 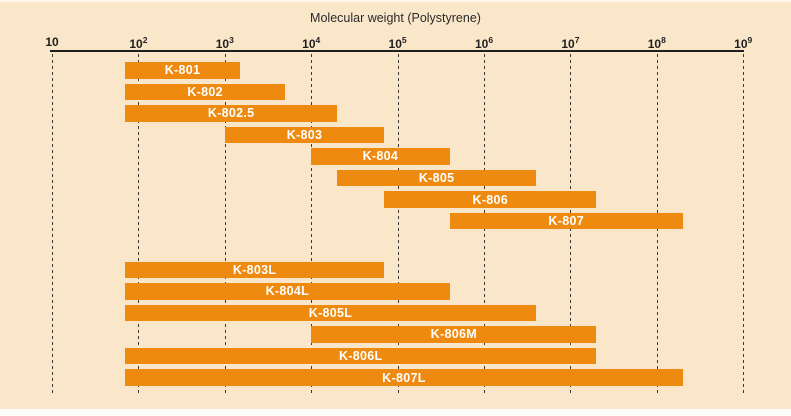 What do you see at coordinates (311, 43) in the screenshot?
I see `axis-tick-label: 10⁴` at bounding box center [311, 43].